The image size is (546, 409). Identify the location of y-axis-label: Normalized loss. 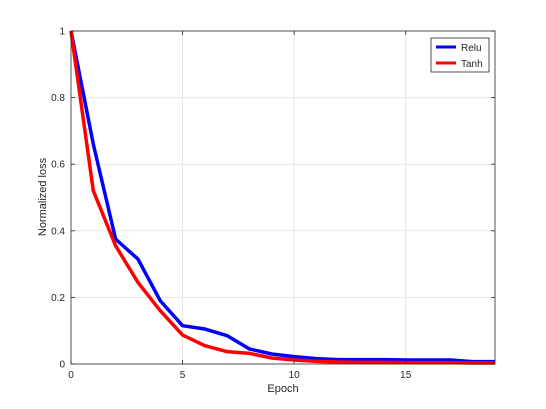
(43, 196).